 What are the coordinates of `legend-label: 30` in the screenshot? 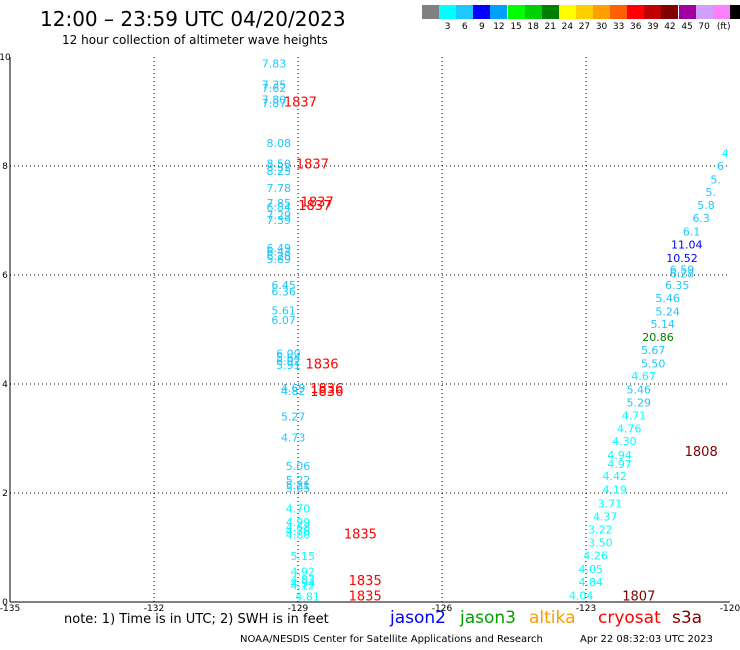 It's located at (601, 27).